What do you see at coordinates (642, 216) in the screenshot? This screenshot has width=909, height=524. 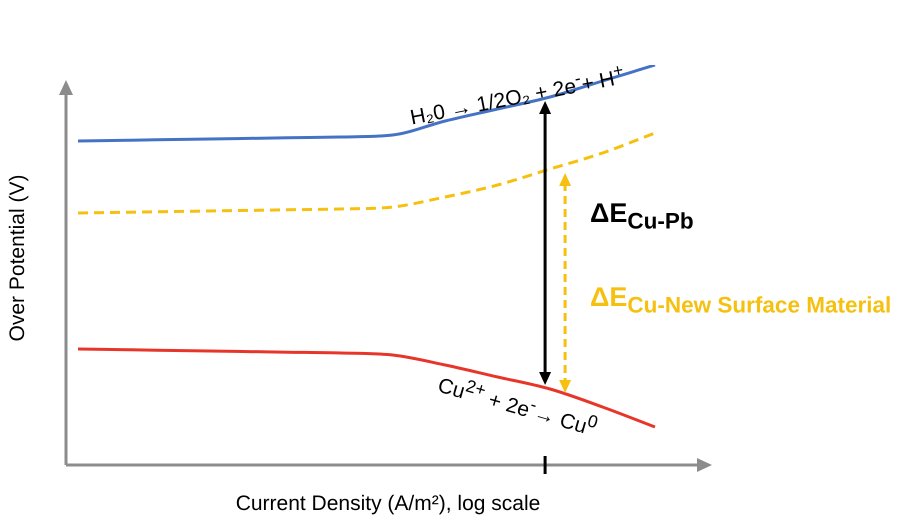 I see `annotation: ΔE$_{Cu-Pb}$` at bounding box center [642, 216].